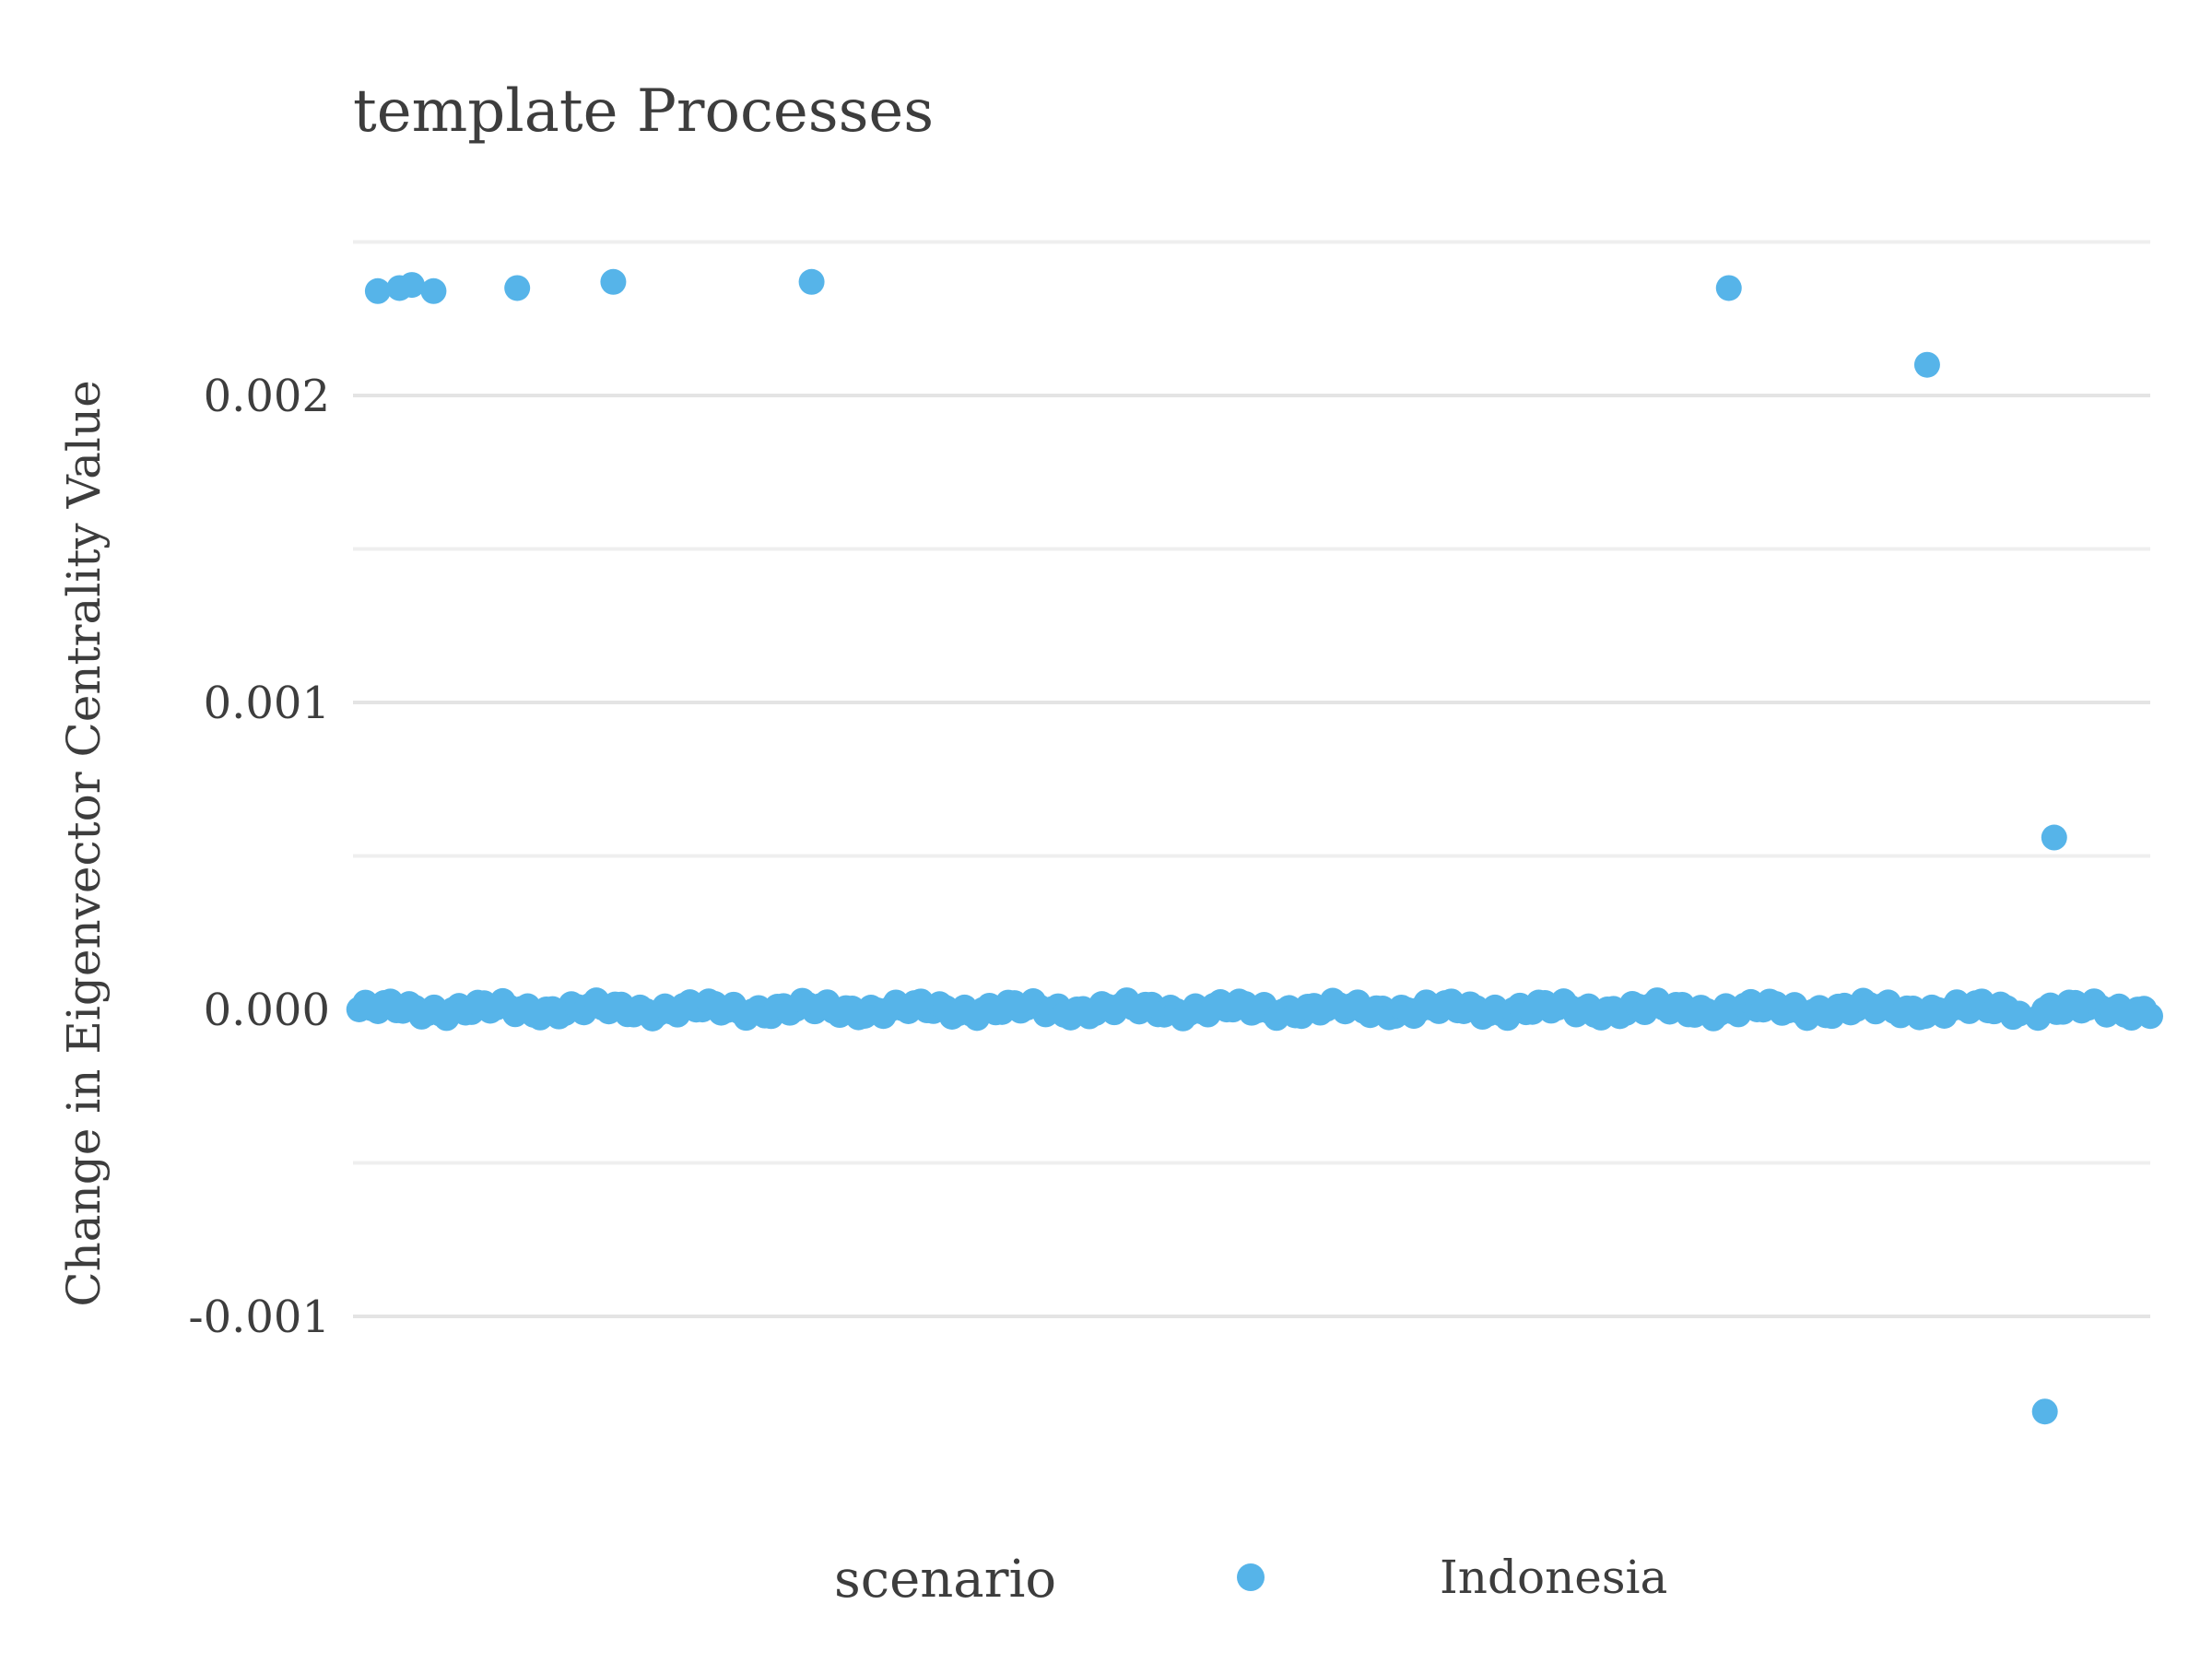 This screenshot has height=1663, width=2212. I want to click on chart-title: template Processes, so click(643, 111).